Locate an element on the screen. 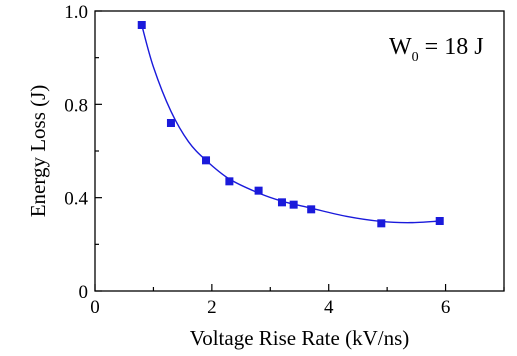  x-axis-title: Voltage Rise Rate (kV/ns) is located at coordinates (300, 338).